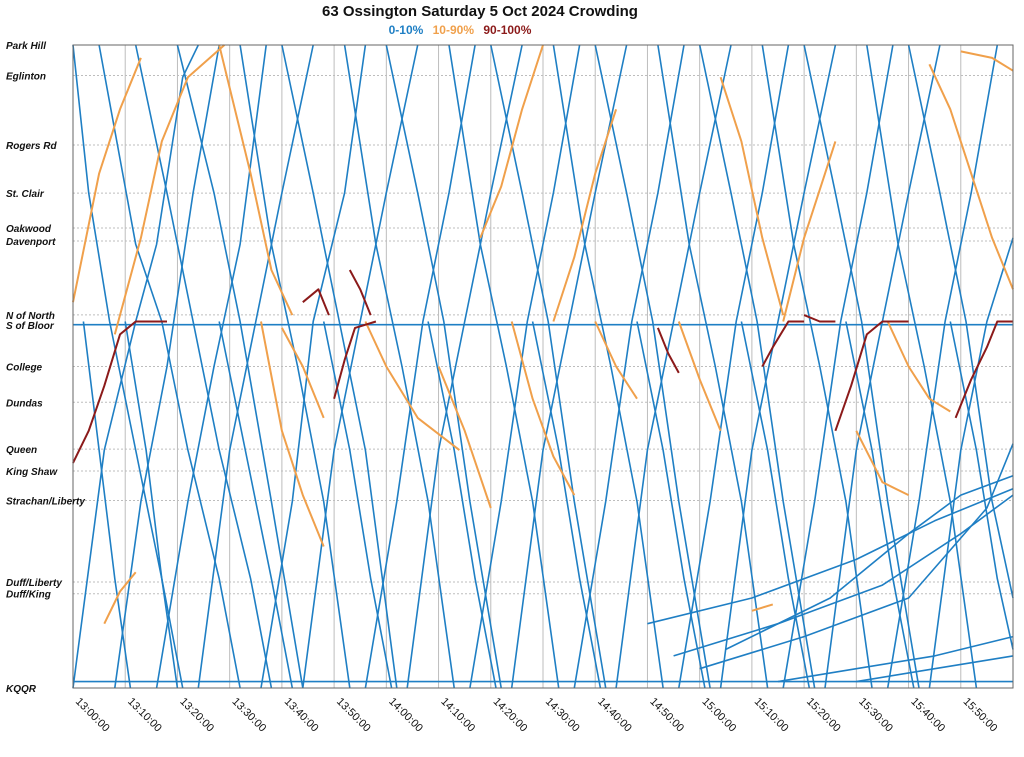 The height and width of the screenshot is (757, 1024). Describe the element at coordinates (29, 229) in the screenshot. I see `station-label: Oakwood` at that location.